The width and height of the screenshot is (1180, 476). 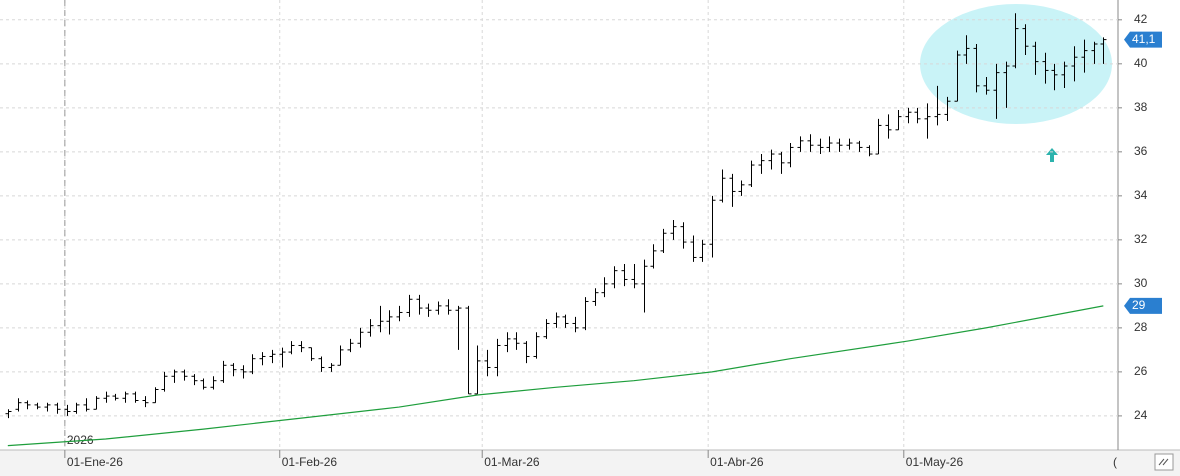 I want to click on up-arrow, so click(x=1052, y=155).